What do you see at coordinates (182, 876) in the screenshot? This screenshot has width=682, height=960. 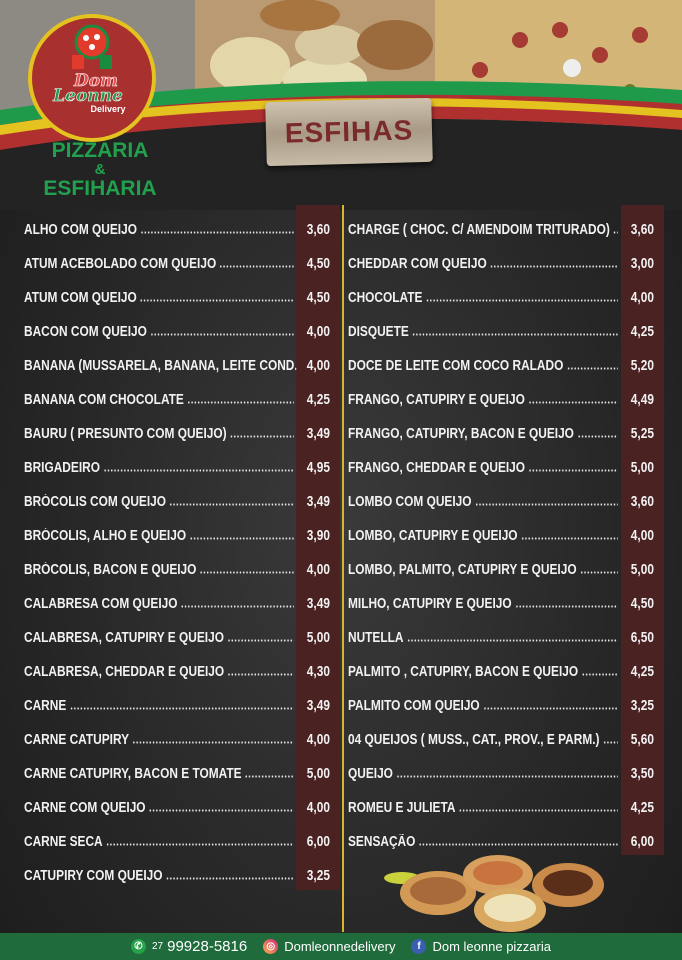 I see `menu-item: CATUPIRY COM QUEIJO 3,25` at bounding box center [182, 876].